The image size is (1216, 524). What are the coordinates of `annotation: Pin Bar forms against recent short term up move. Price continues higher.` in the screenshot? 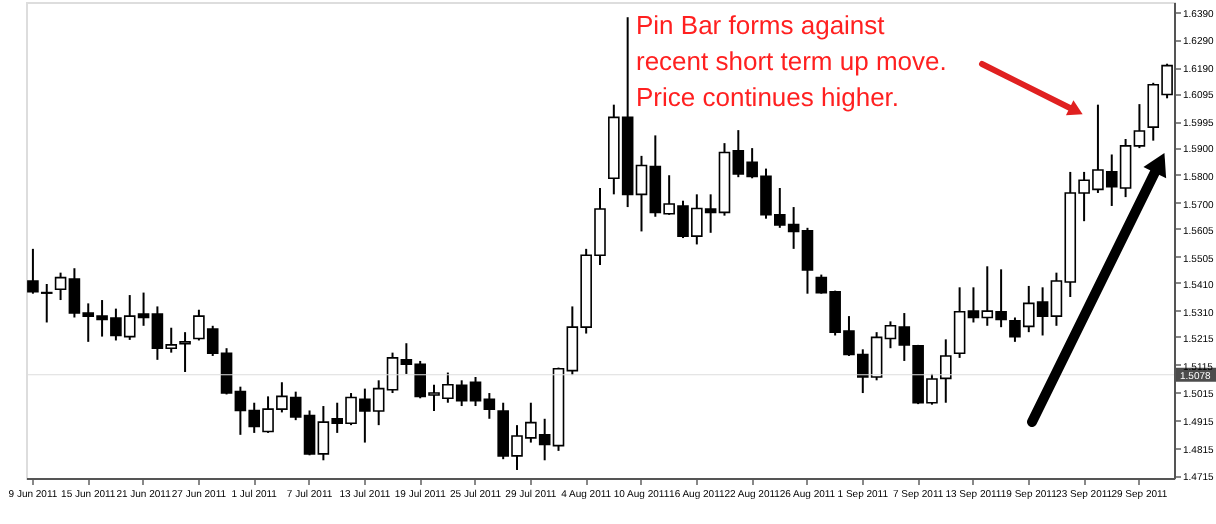 It's located at (791, 61).